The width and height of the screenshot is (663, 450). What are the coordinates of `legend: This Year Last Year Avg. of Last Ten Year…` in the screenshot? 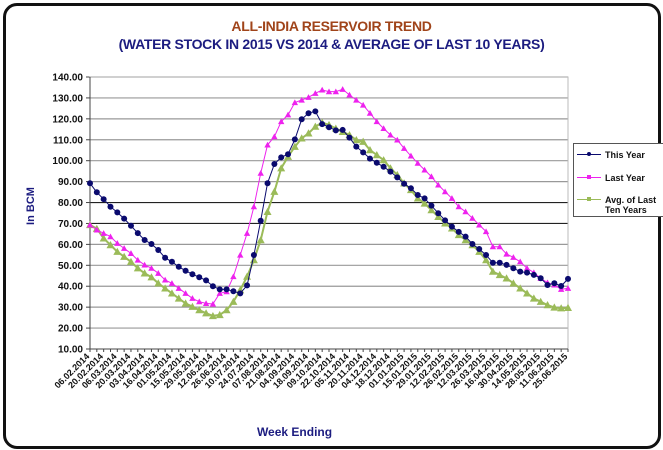 It's located at (618, 180).